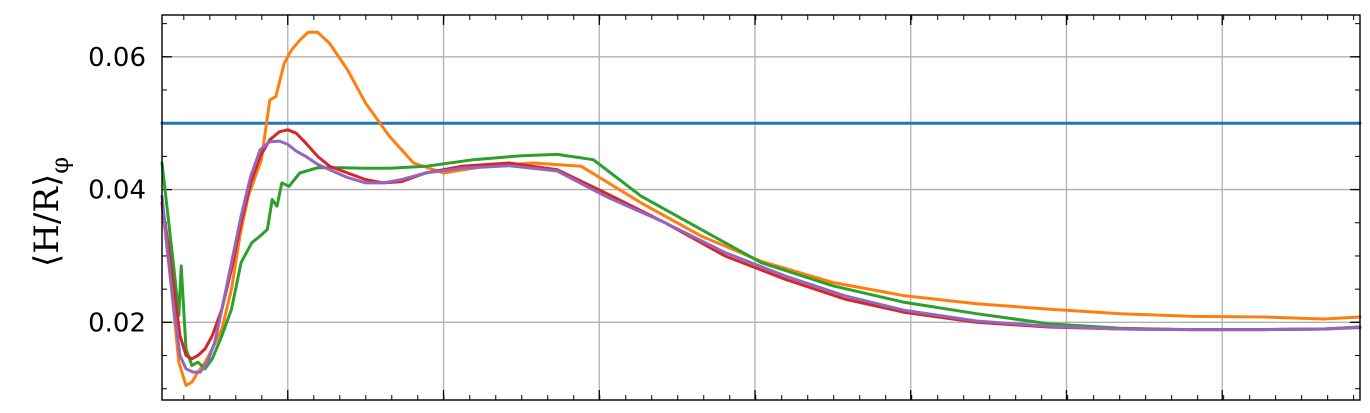 This screenshot has width=1370, height=413. What do you see at coordinates (117, 323) in the screenshot?
I see `y-tick-label: 0.02` at bounding box center [117, 323].